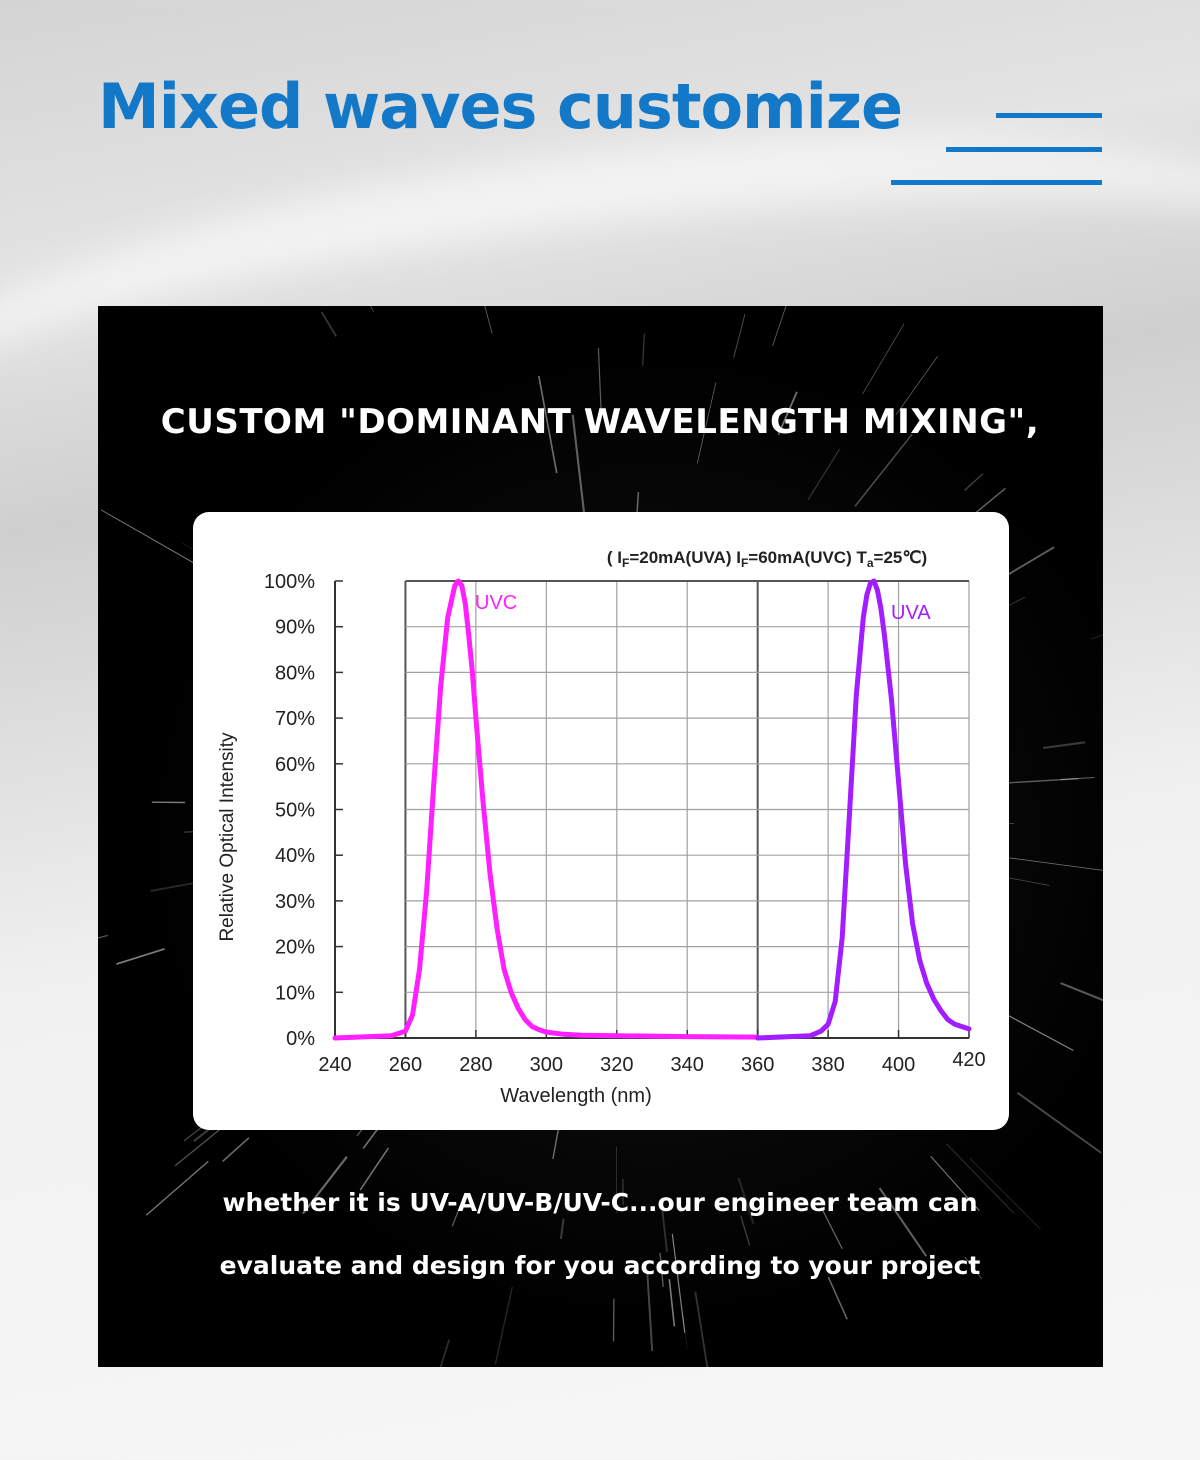  I want to click on page-title: Mixed waves customize, so click(500, 106).